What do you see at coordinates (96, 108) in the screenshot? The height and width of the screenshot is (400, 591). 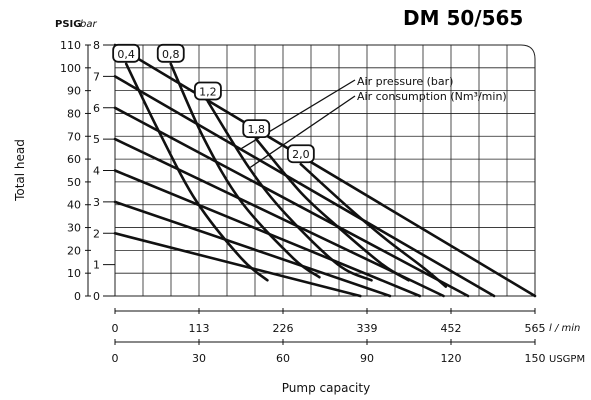 I see `bar-tick-label: 6` at bounding box center [96, 108].